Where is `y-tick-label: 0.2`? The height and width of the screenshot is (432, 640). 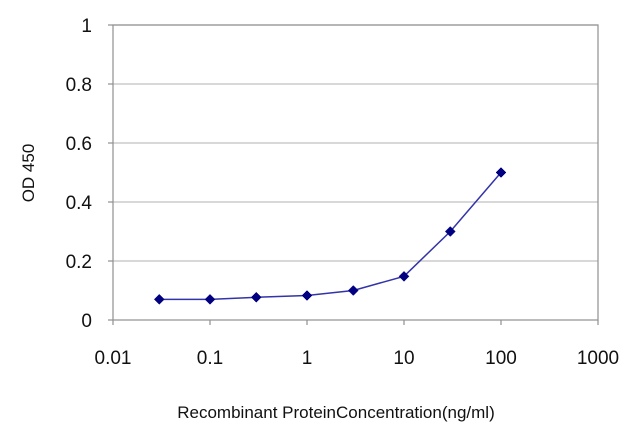
y-tick-label: 0.2 is located at coordinates (79, 262).